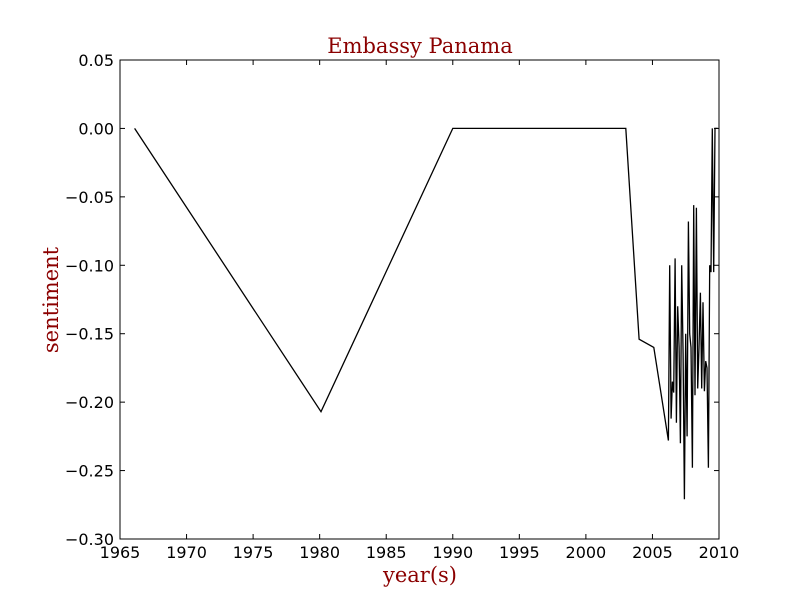  I want to click on x-tick-label: 1970, so click(186, 552).